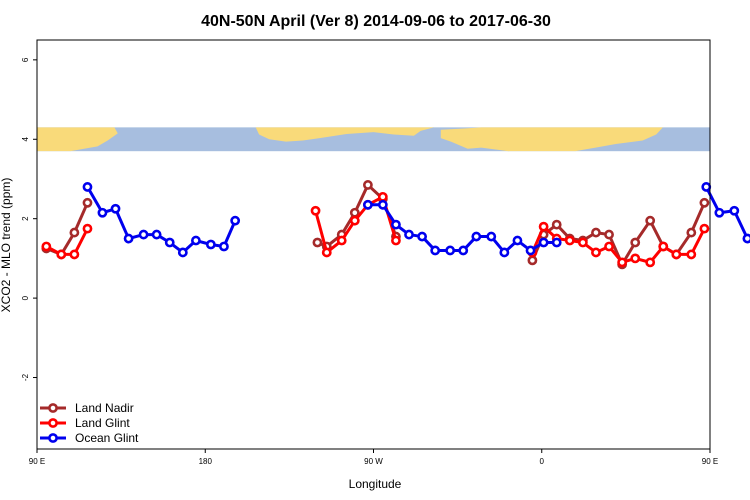 The image size is (750, 500). What do you see at coordinates (25, 218) in the screenshot?
I see `y-tick-label: 2` at bounding box center [25, 218].